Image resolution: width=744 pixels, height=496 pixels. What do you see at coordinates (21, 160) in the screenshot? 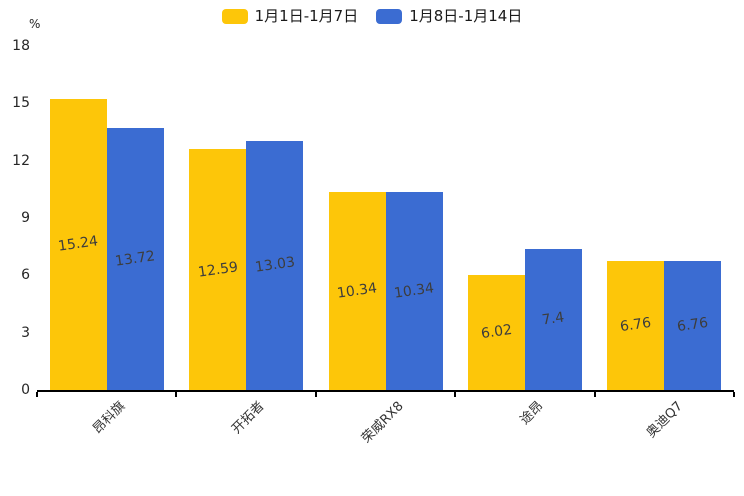
I see `y-tick-label: 12` at bounding box center [21, 160].